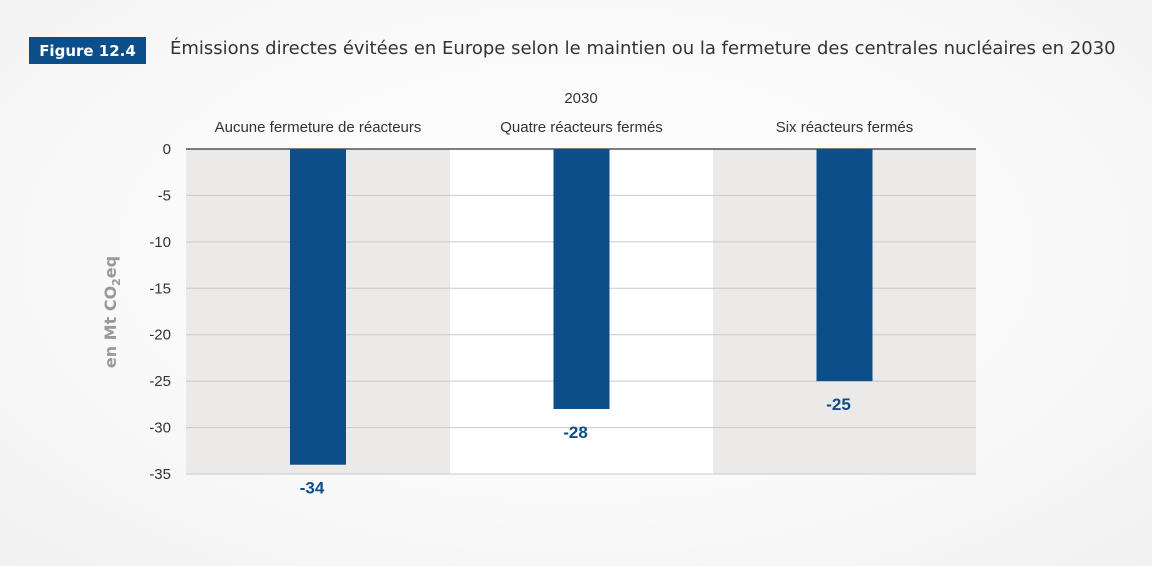 The width and height of the screenshot is (1152, 566). I want to click on y-tick-label: -5, so click(164, 195).